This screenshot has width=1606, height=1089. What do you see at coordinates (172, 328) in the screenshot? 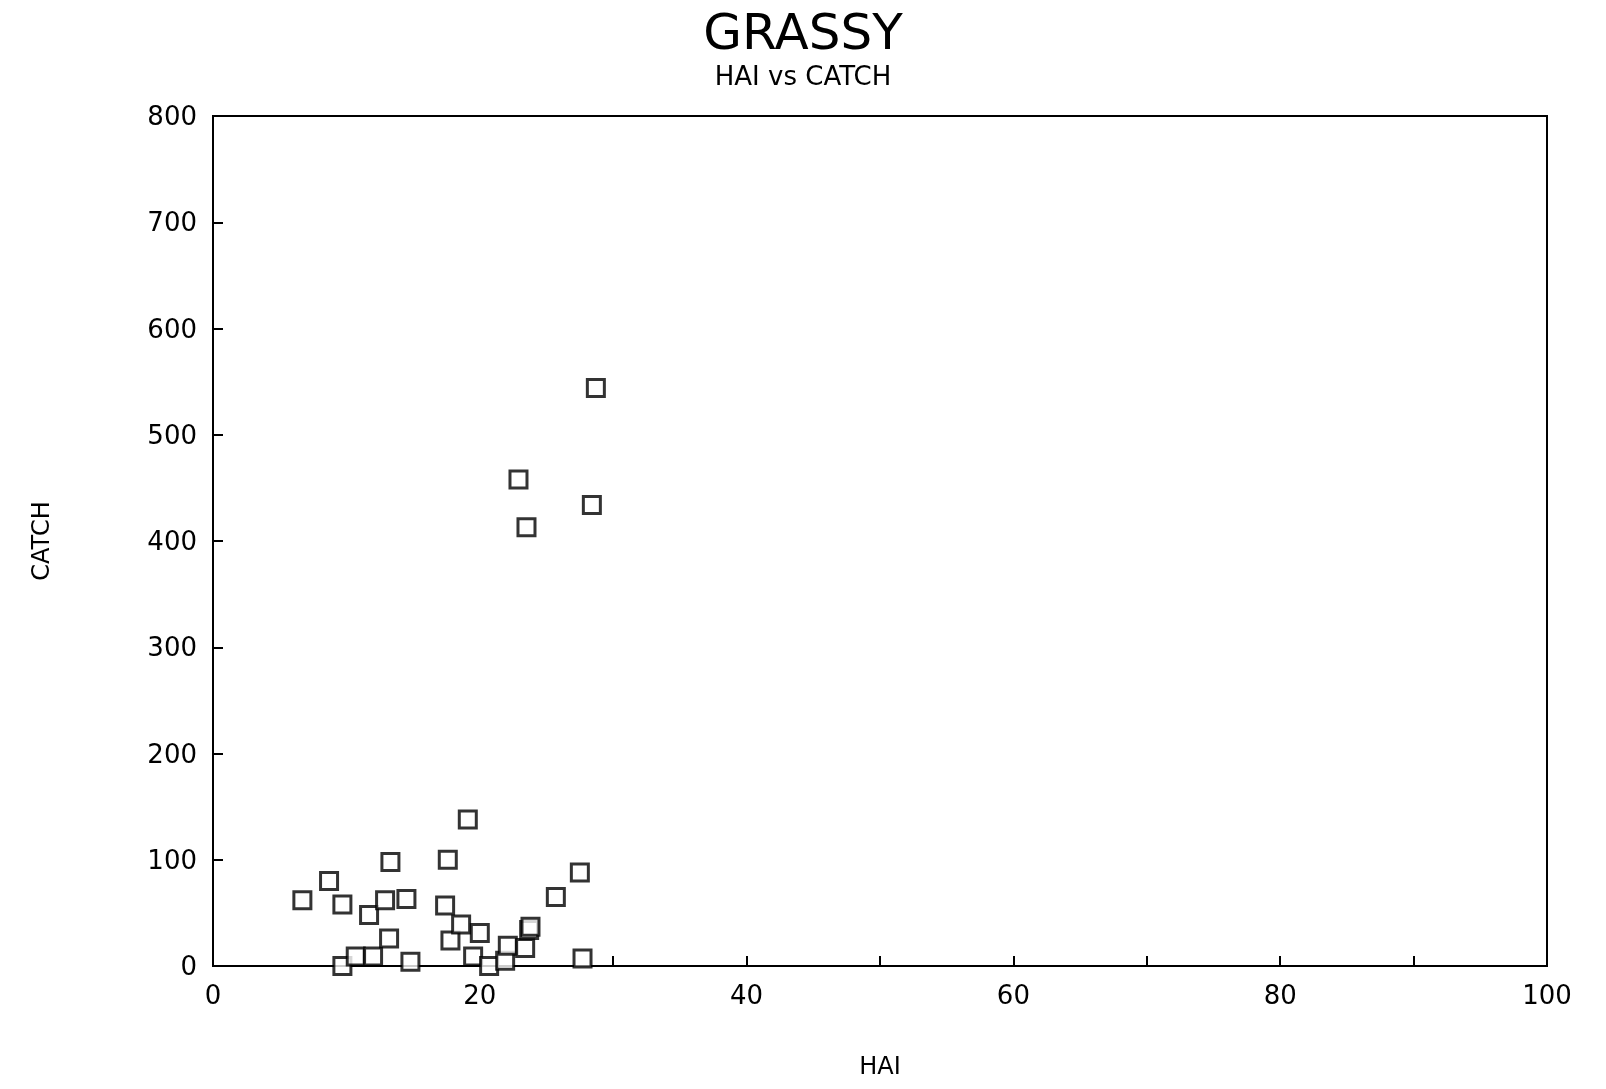
I see `y-tick-label: 600` at bounding box center [172, 328].